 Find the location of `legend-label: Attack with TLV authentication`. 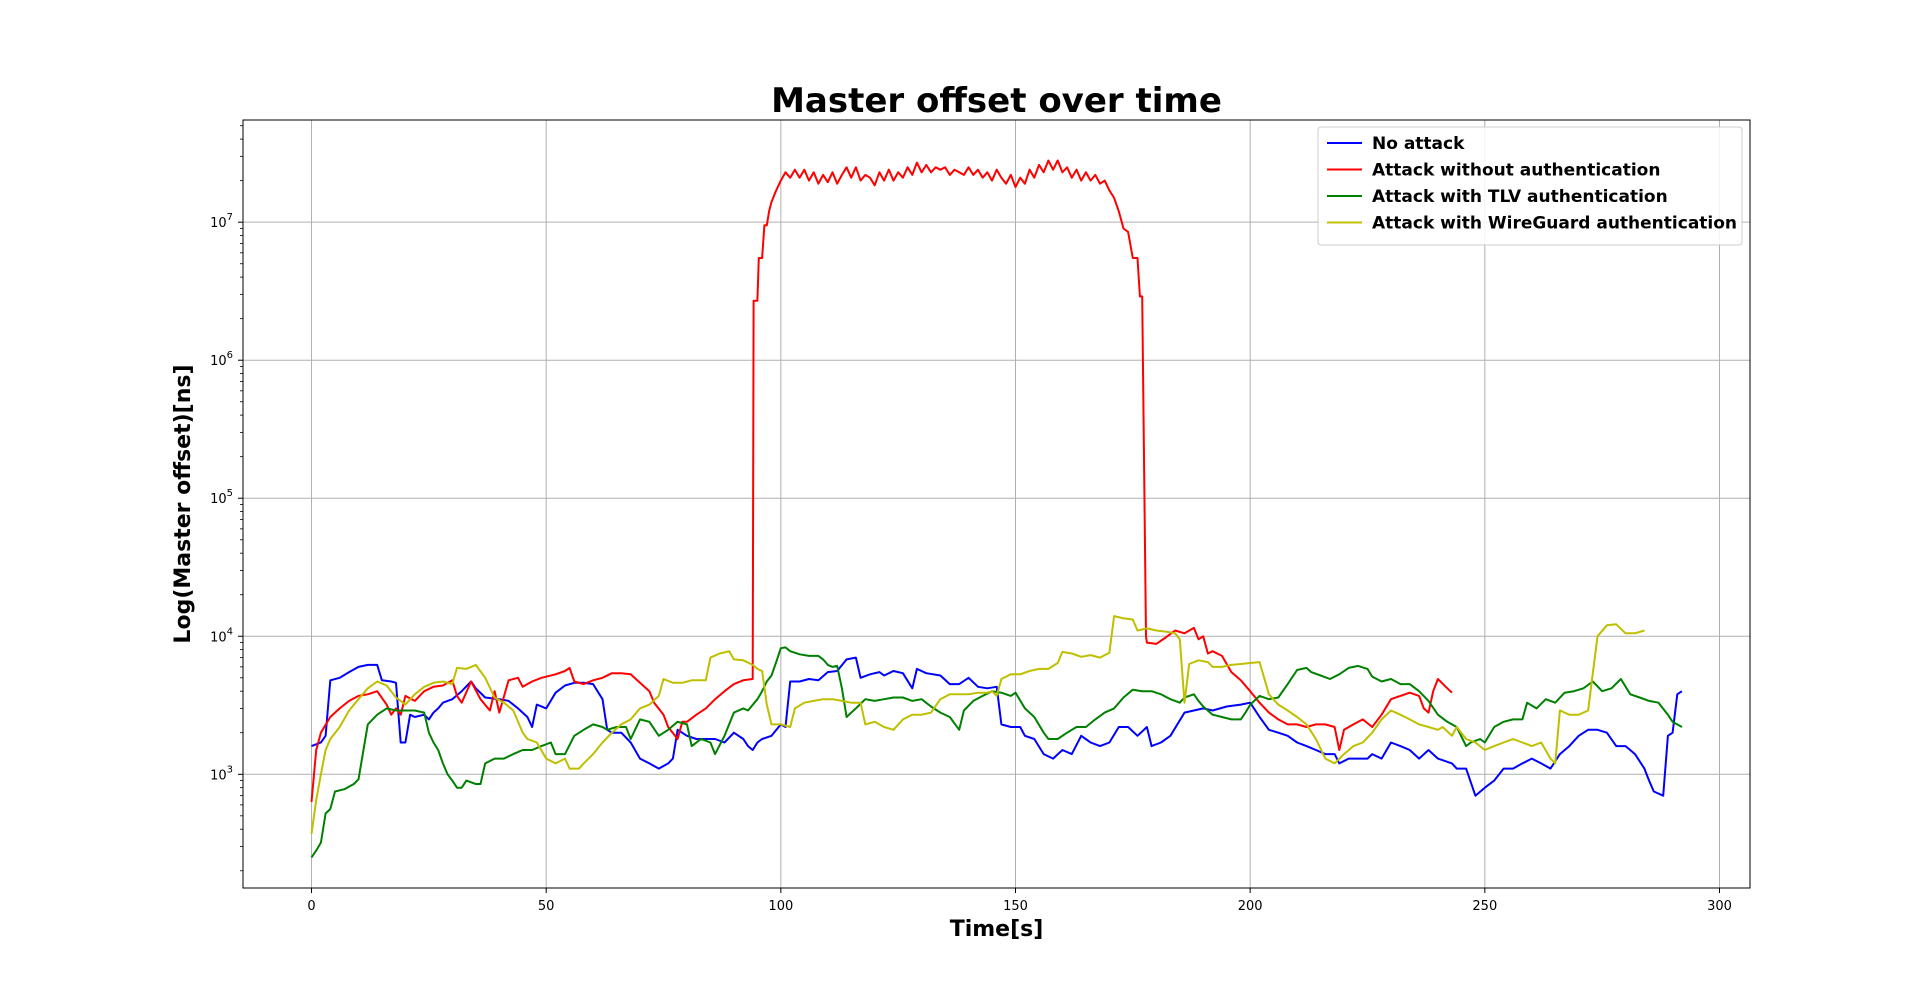

legend-label: Attack with TLV authentication is located at coordinates (1520, 197).